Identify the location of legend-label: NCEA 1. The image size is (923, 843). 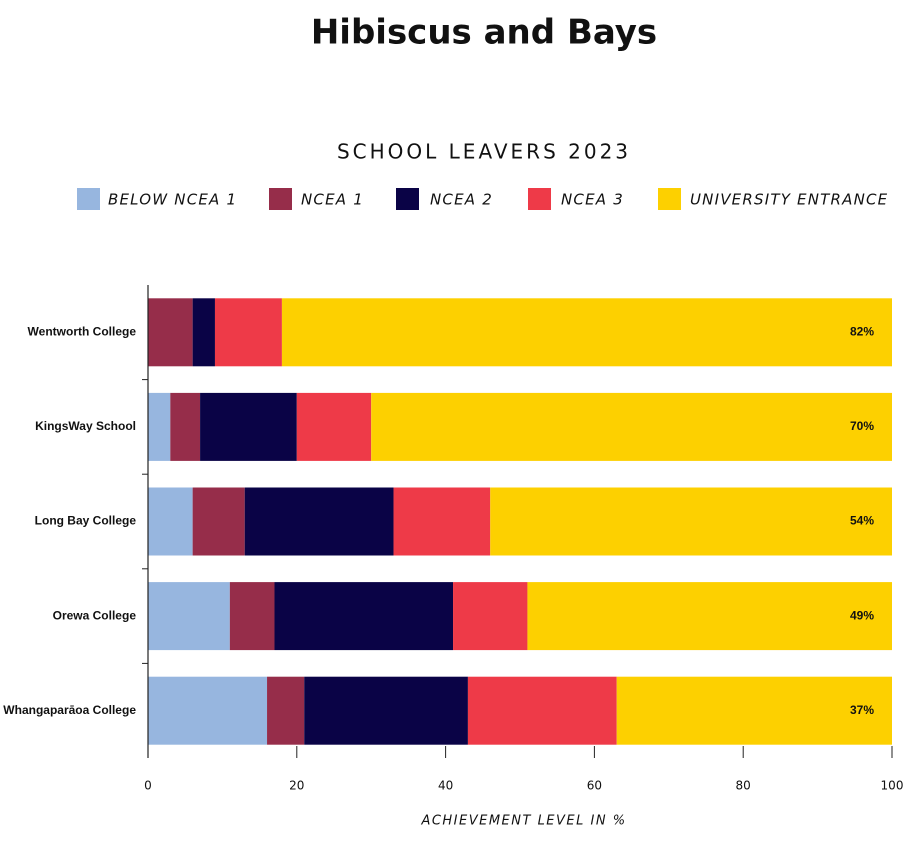
(332, 200).